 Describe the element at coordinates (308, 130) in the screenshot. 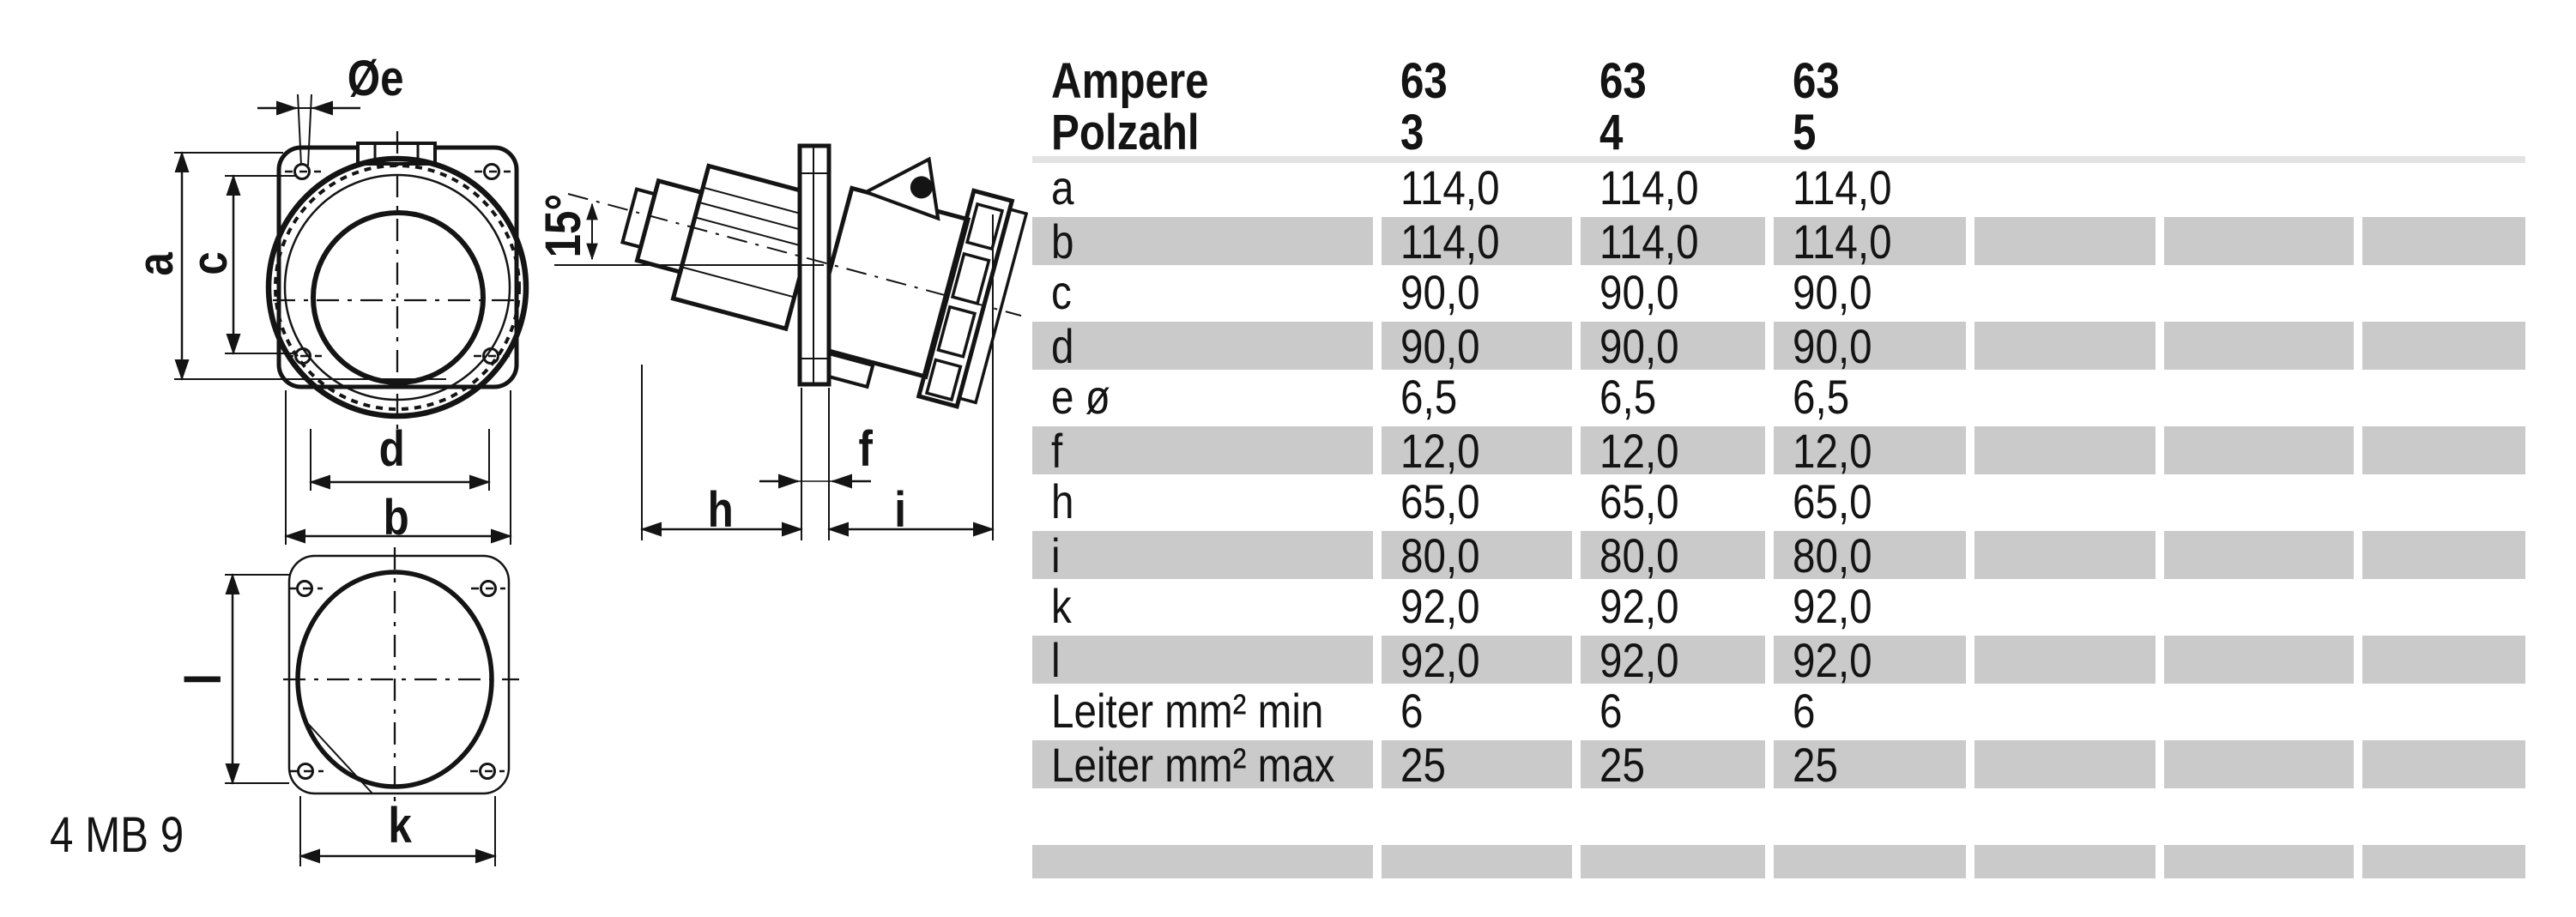

I see `dim-oe` at that location.